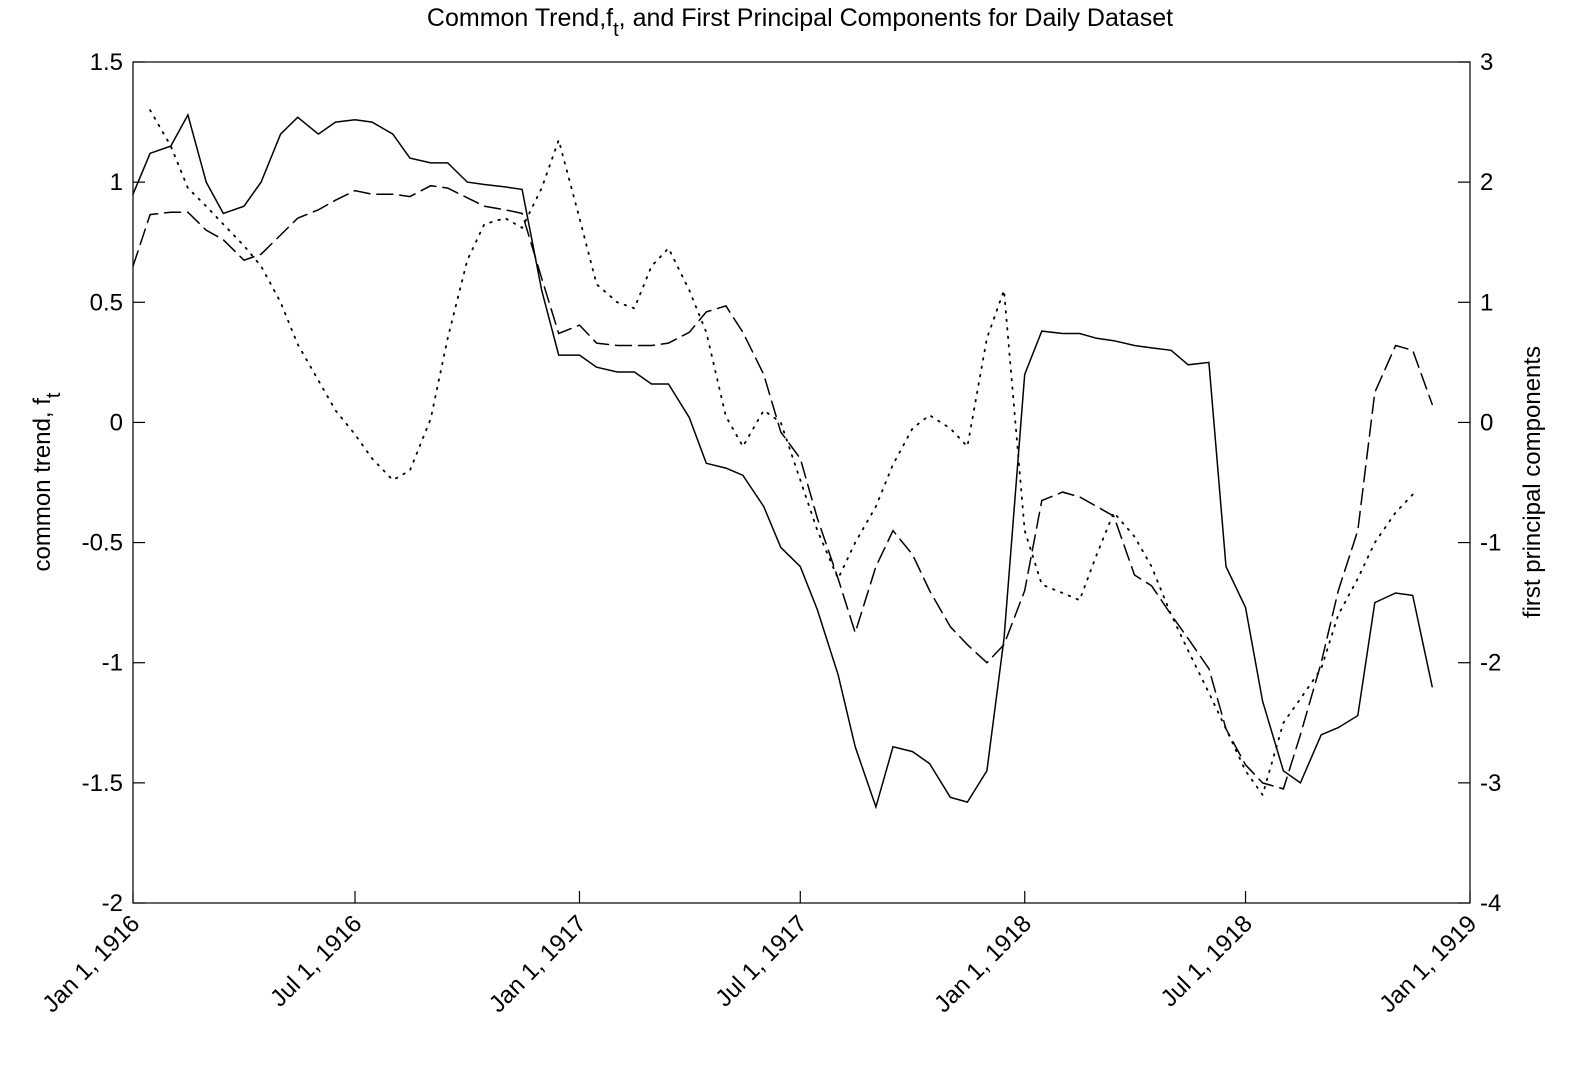 This screenshot has width=1595, height=1069. Describe the element at coordinates (1490, 543) in the screenshot. I see `y2-tick-label: -1` at that location.